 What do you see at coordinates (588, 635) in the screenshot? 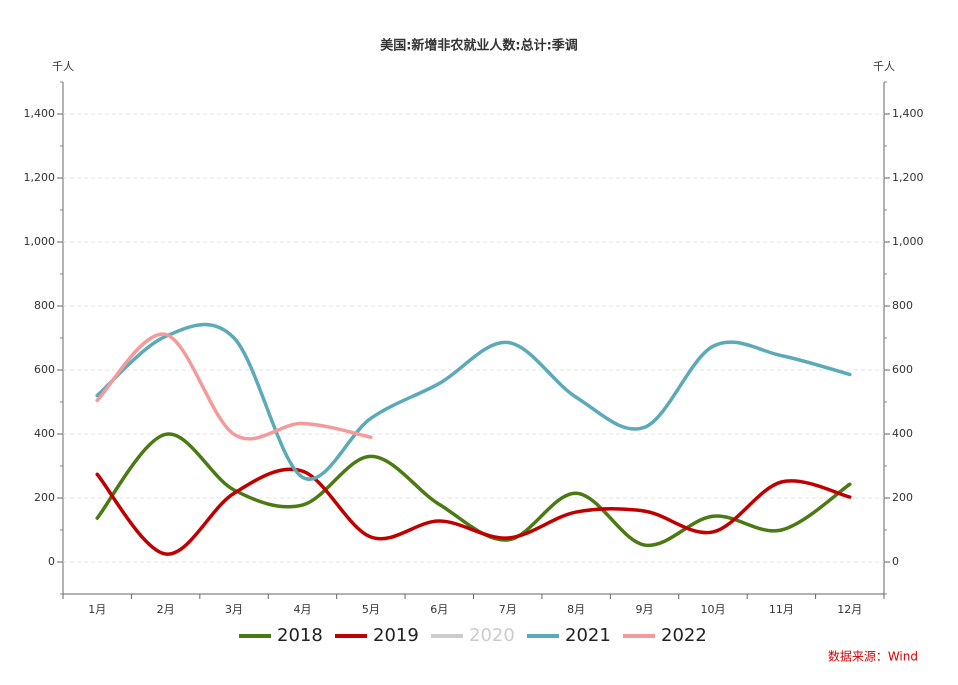
I see `legend-label: 2021` at bounding box center [588, 635].